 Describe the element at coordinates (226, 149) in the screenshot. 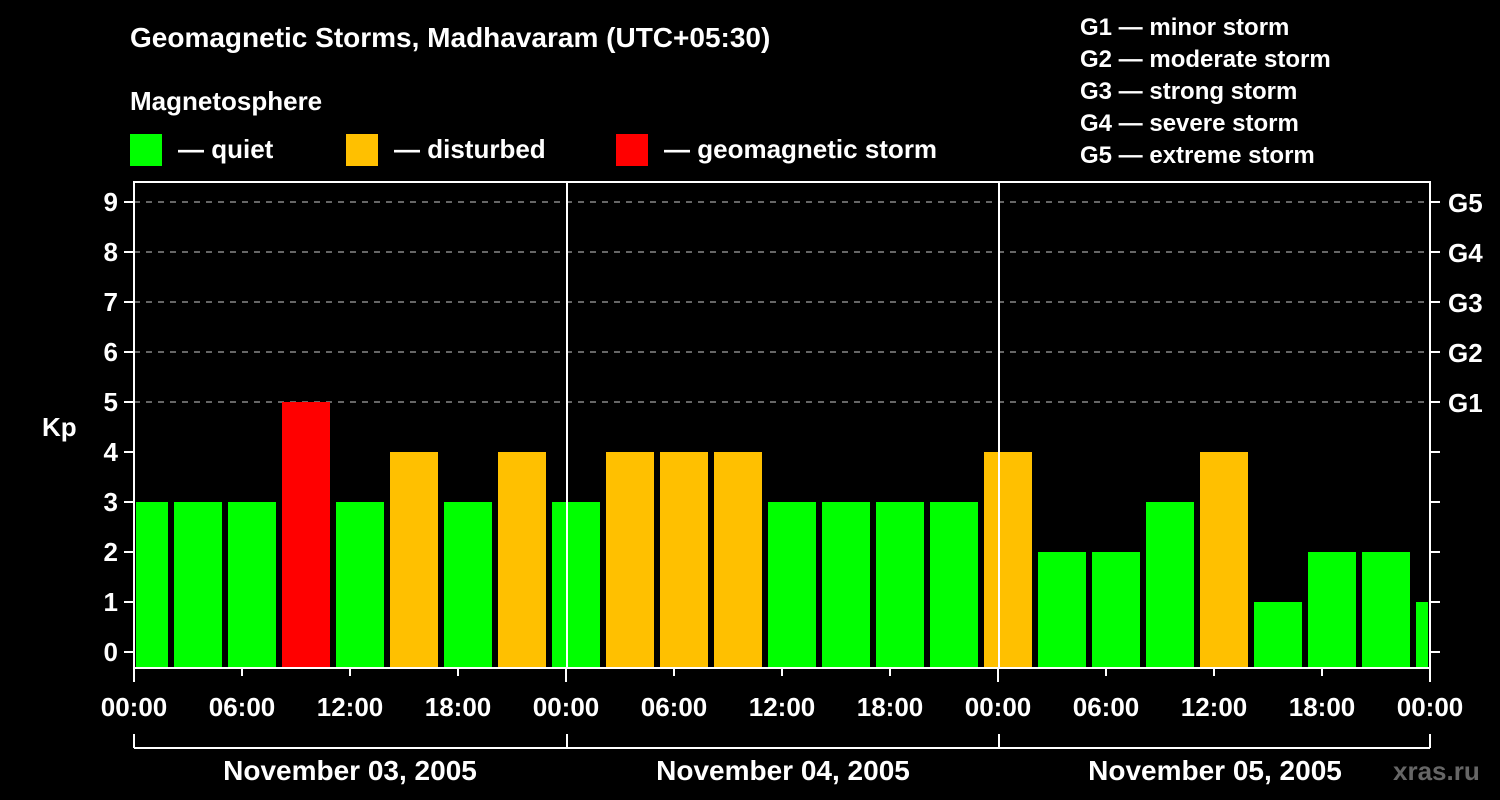

I see `legend-label: — quiet` at that location.